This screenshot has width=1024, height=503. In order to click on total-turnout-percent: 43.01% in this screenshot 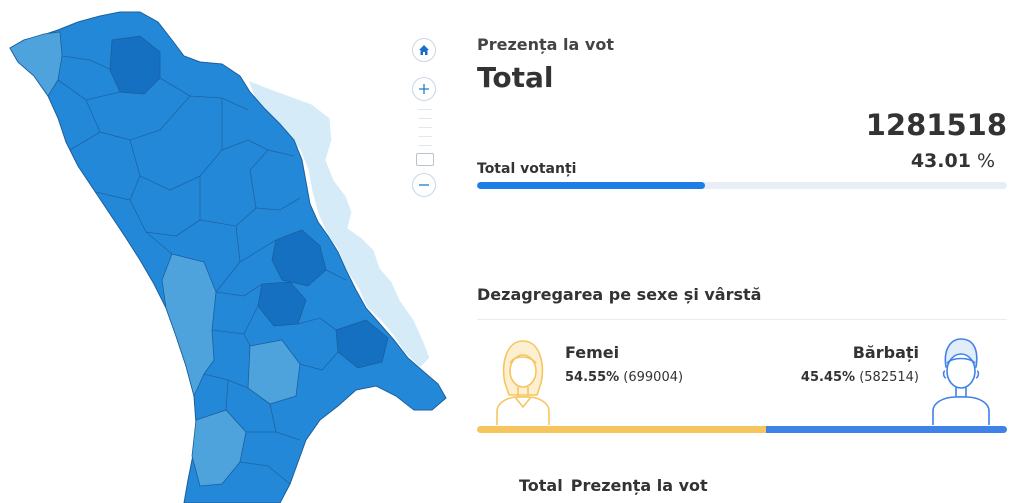, I will do `click(953, 161)`.